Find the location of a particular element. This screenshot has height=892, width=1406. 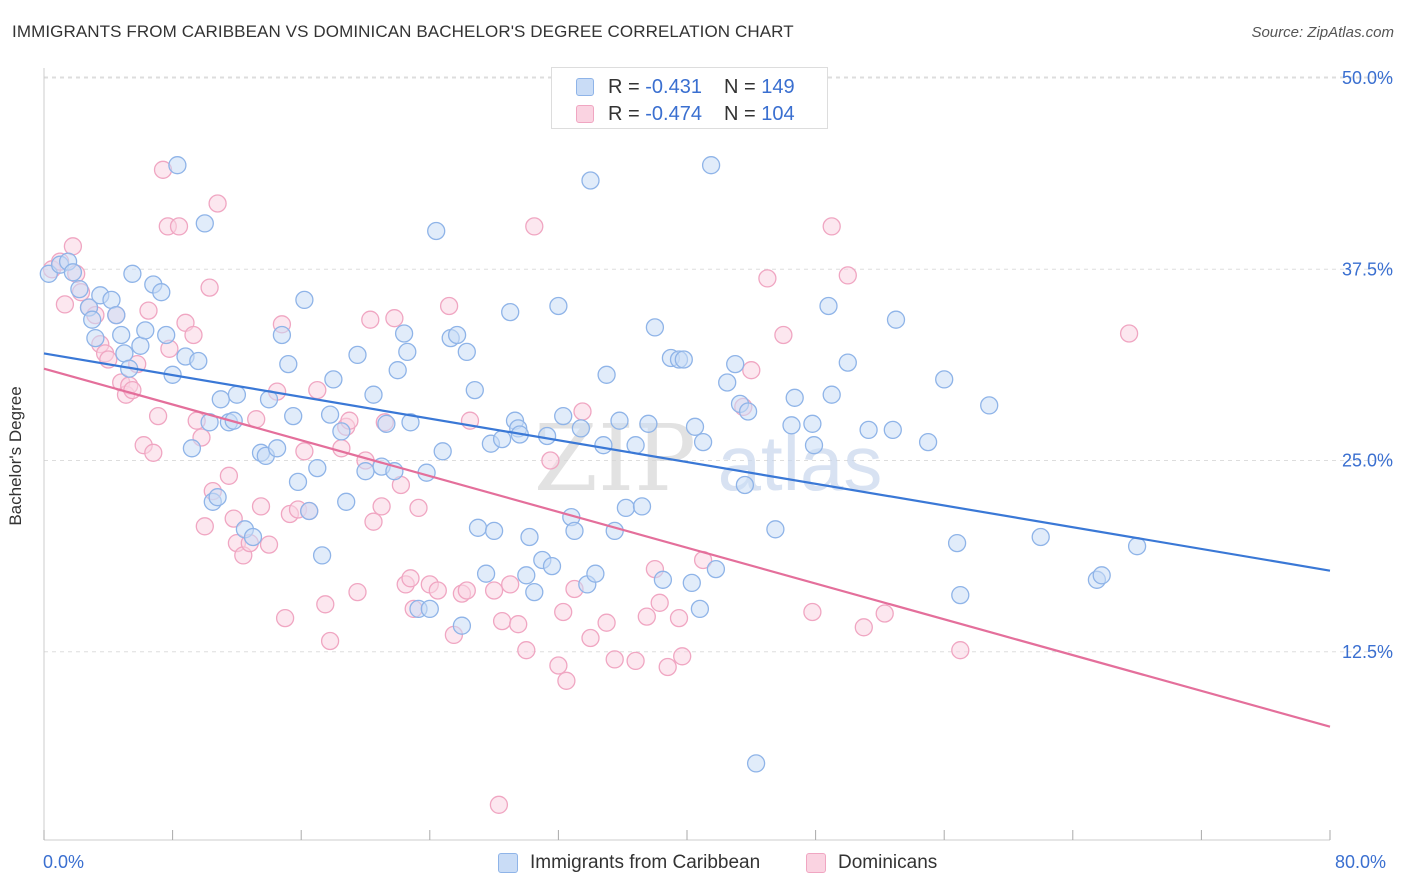

bottom-legend-label: Immigrants from Caribbean is located at coordinates (645, 862).